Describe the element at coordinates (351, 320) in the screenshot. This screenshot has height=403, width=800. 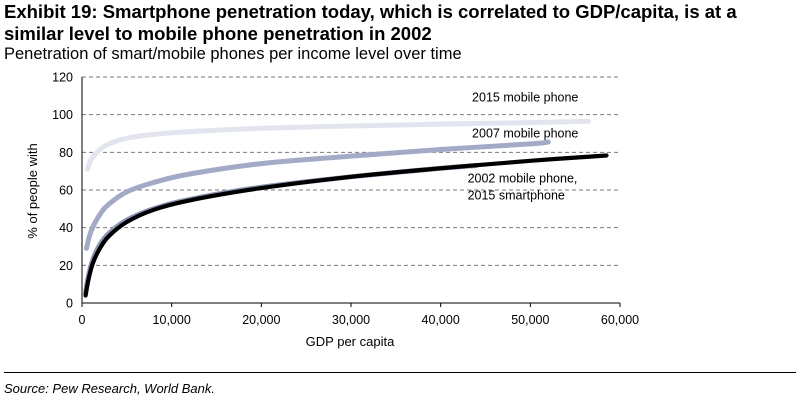
I see `x-tick-label: 30,000` at that location.